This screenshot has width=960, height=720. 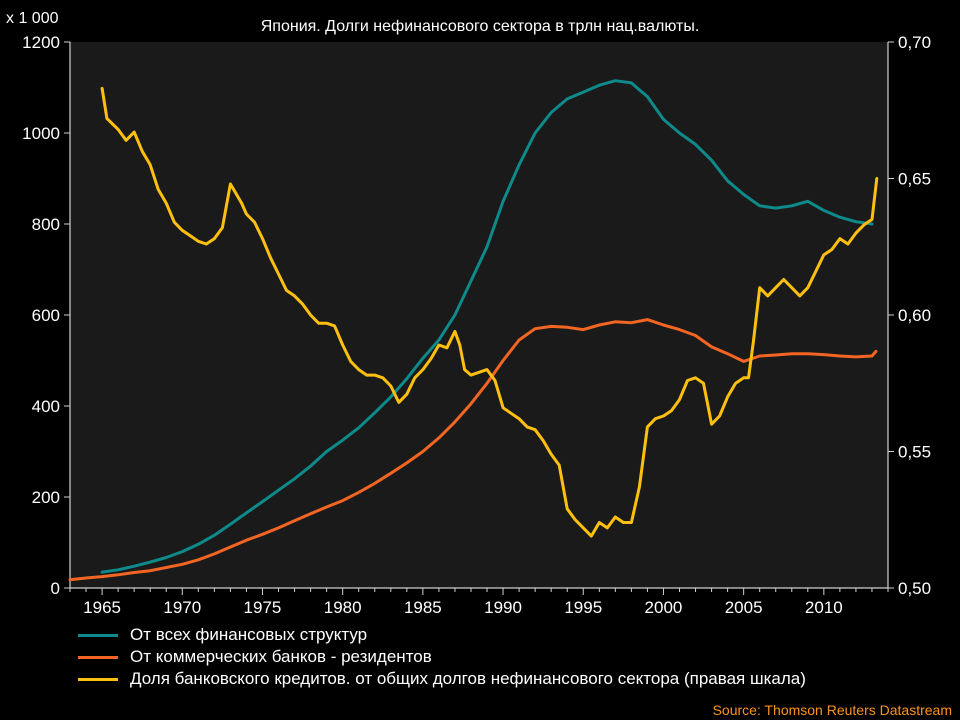 I want to click on x-tick-label: 2000, so click(x=664, y=607).